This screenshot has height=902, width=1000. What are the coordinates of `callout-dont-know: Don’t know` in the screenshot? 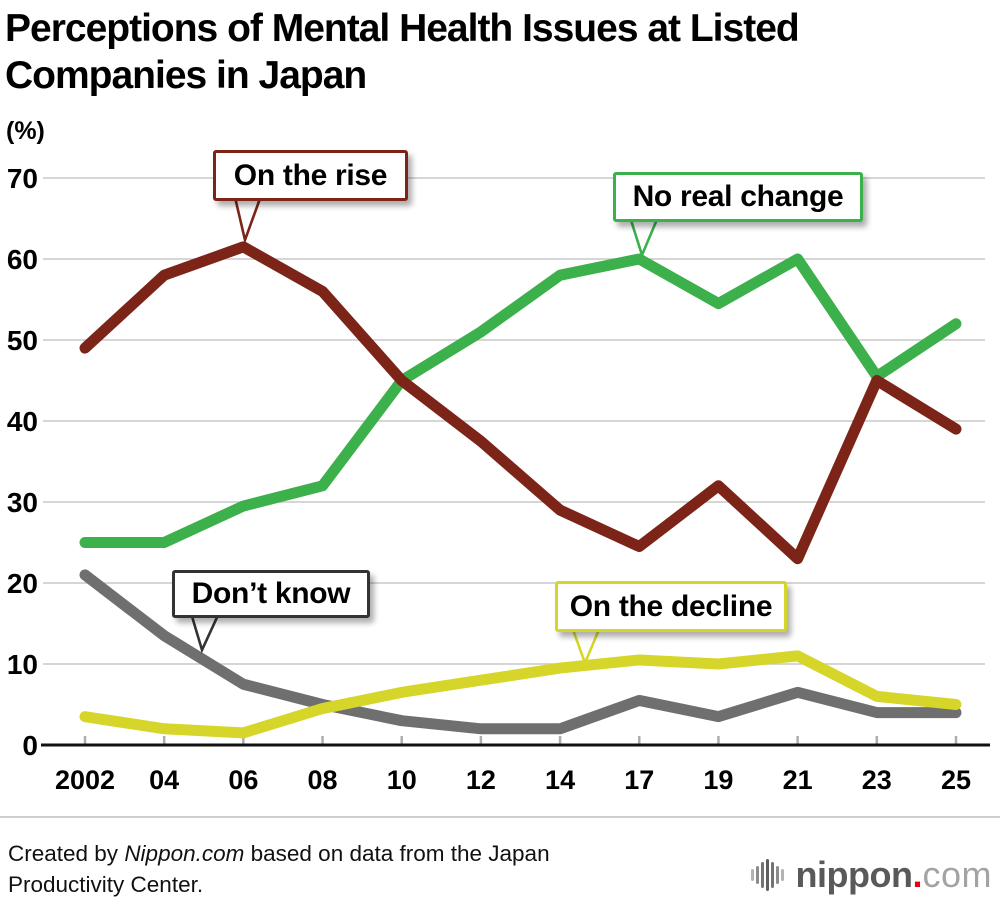 It's located at (271, 594).